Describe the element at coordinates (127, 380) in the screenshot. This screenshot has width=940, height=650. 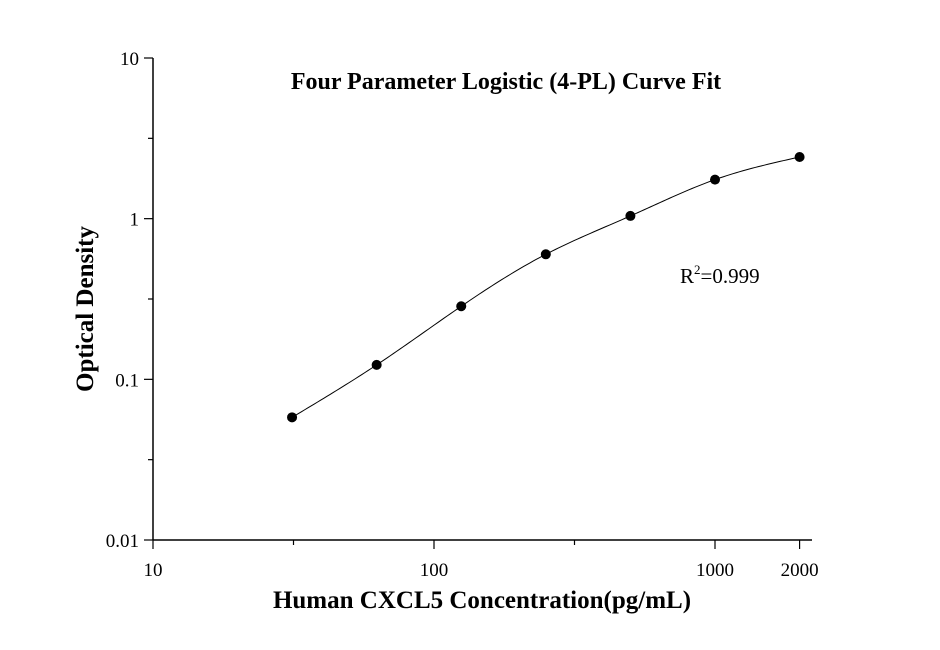
I see `y-tick-label: 0.1` at that location.